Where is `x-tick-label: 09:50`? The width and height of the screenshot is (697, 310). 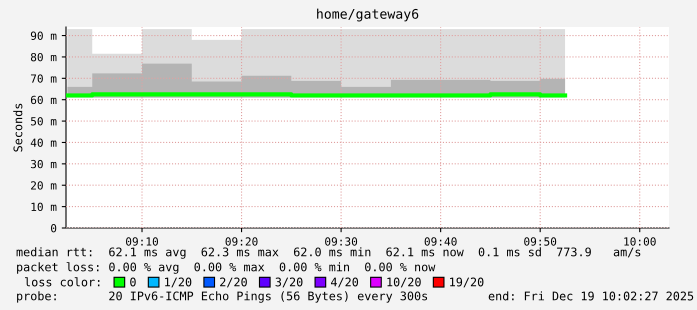 x-tick-label: 09:50 is located at coordinates (540, 241).